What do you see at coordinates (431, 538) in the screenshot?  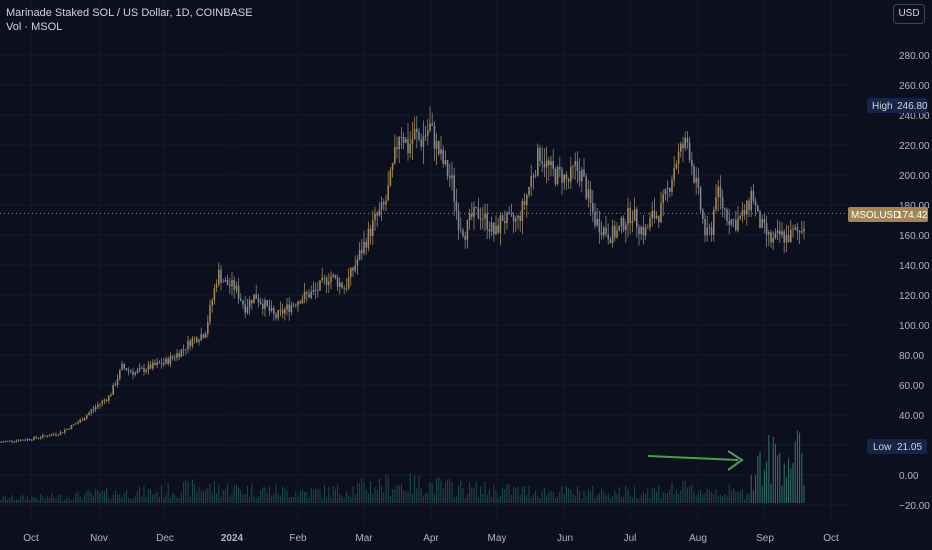 I see `time-axis: Oct Nov Dec 2024 Feb Mar Apr May Jun Jul Aug Sep Oct` at bounding box center [431, 538].